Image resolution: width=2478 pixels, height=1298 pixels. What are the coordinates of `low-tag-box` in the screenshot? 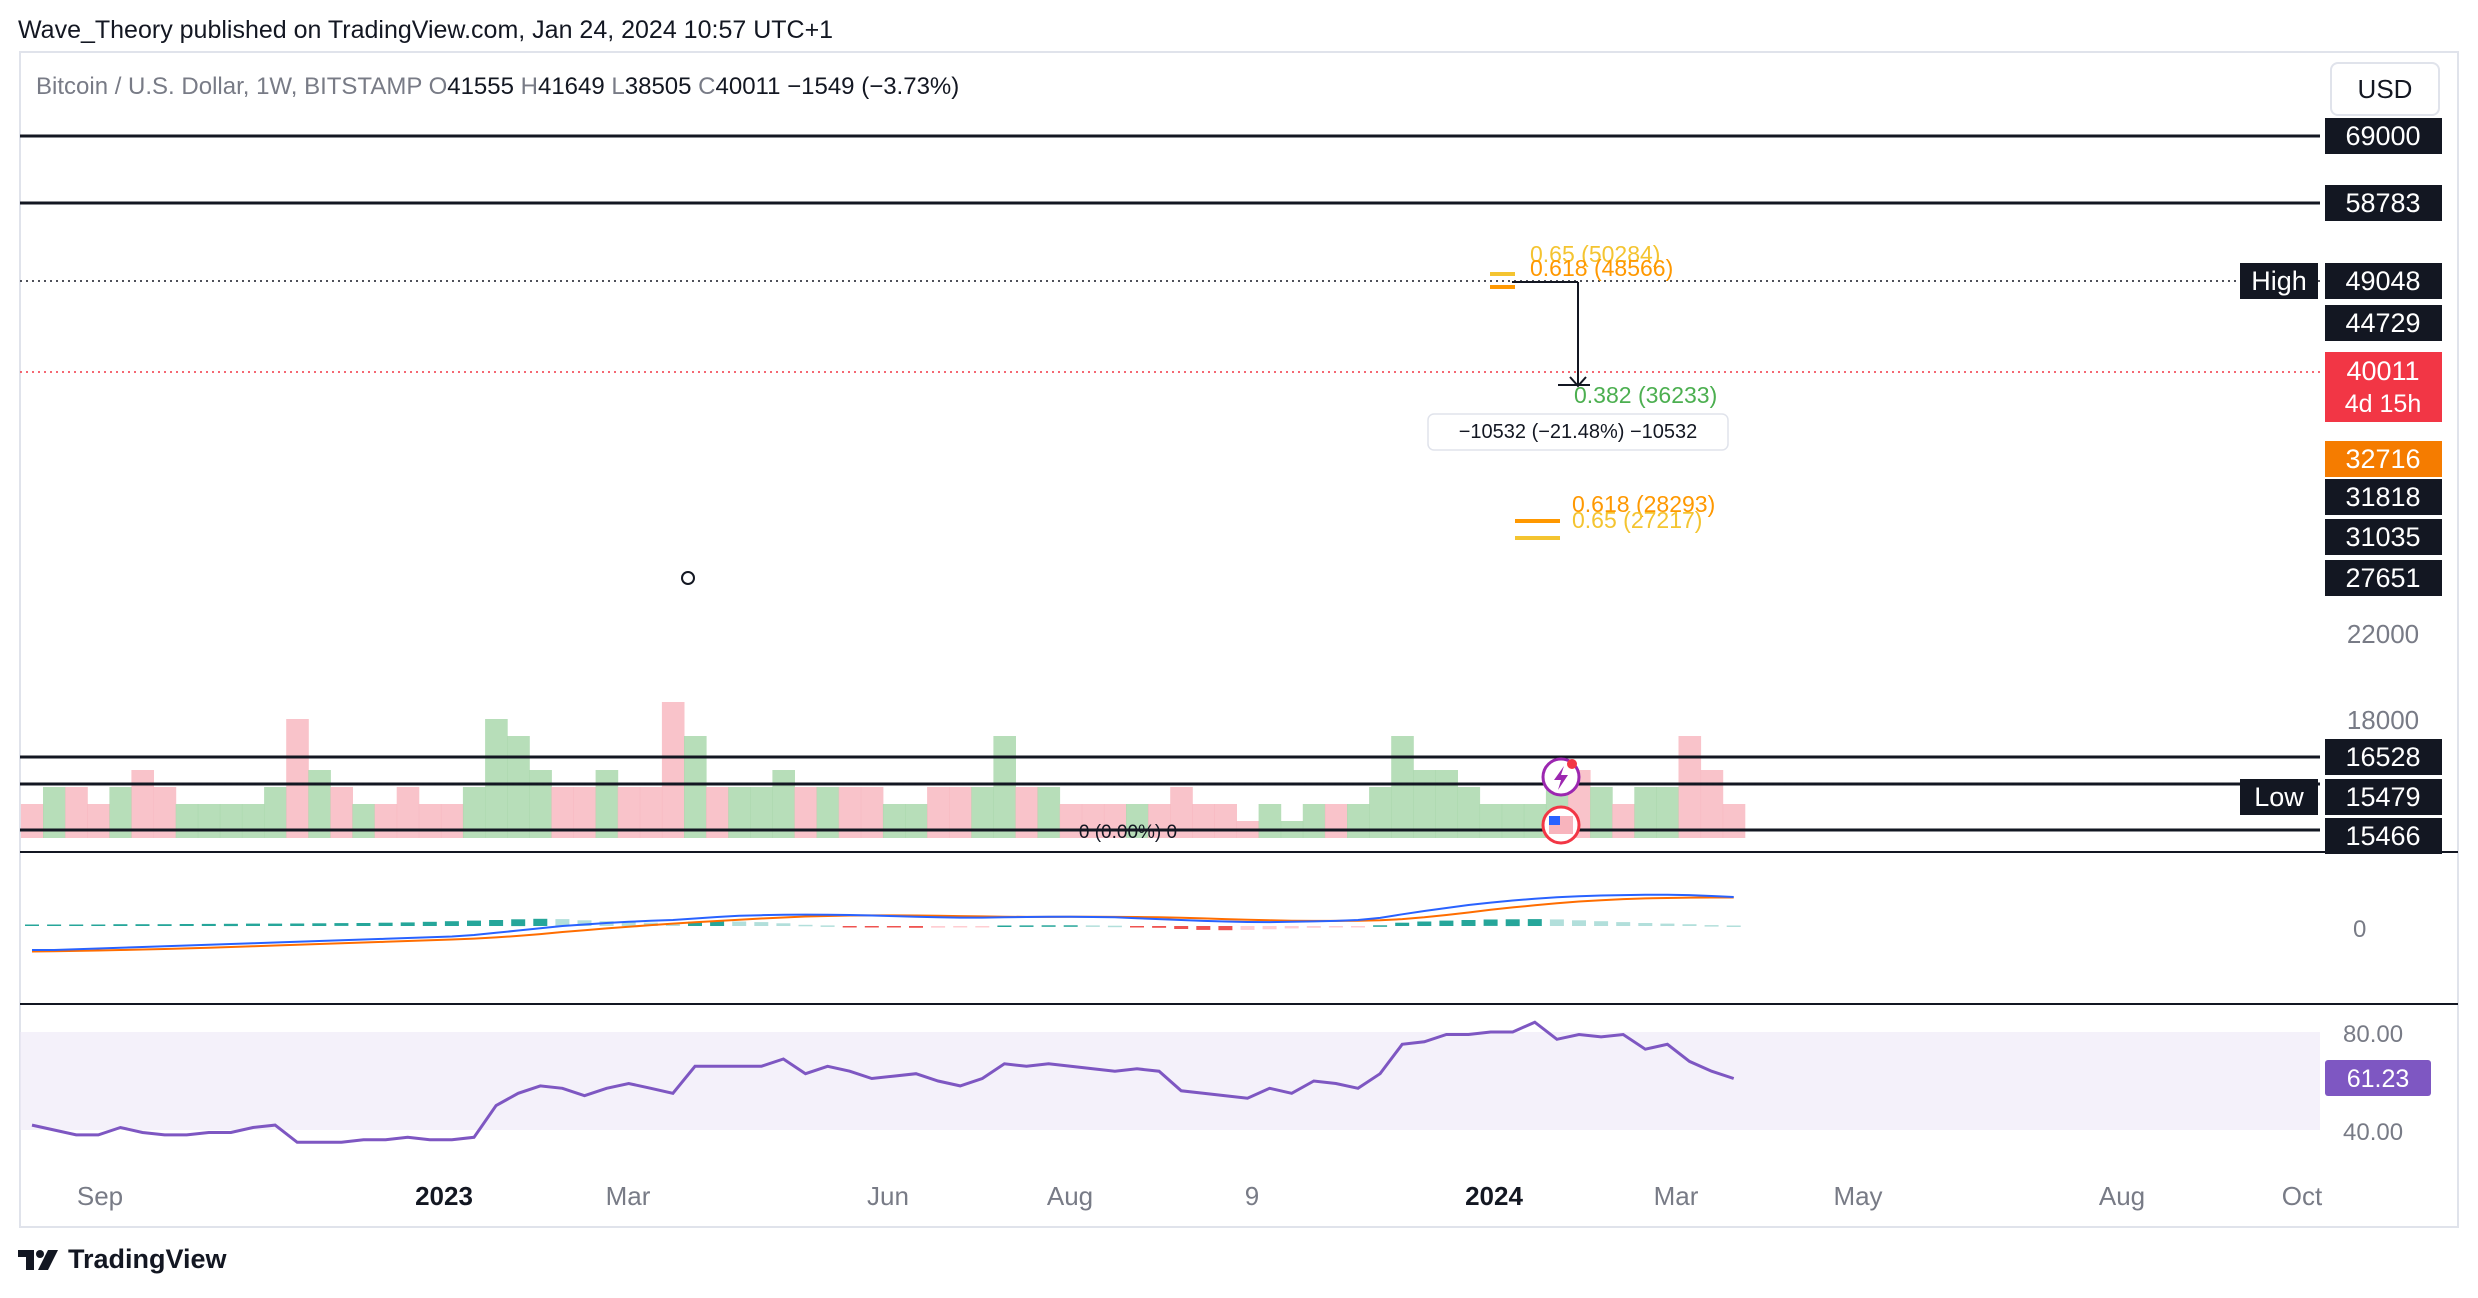 It's located at (2279, 797).